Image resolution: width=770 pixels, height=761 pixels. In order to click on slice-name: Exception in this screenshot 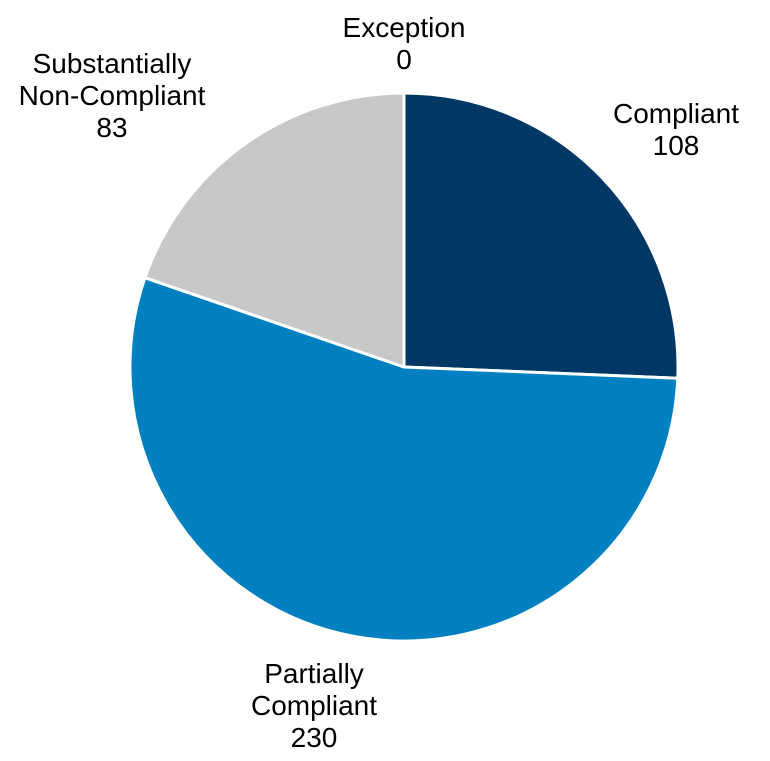, I will do `click(404, 27)`.